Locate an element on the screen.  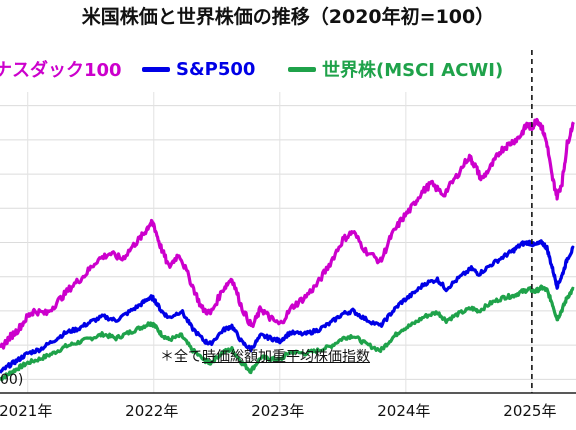
x-tick-label: 2023年 is located at coordinates (277, 411).